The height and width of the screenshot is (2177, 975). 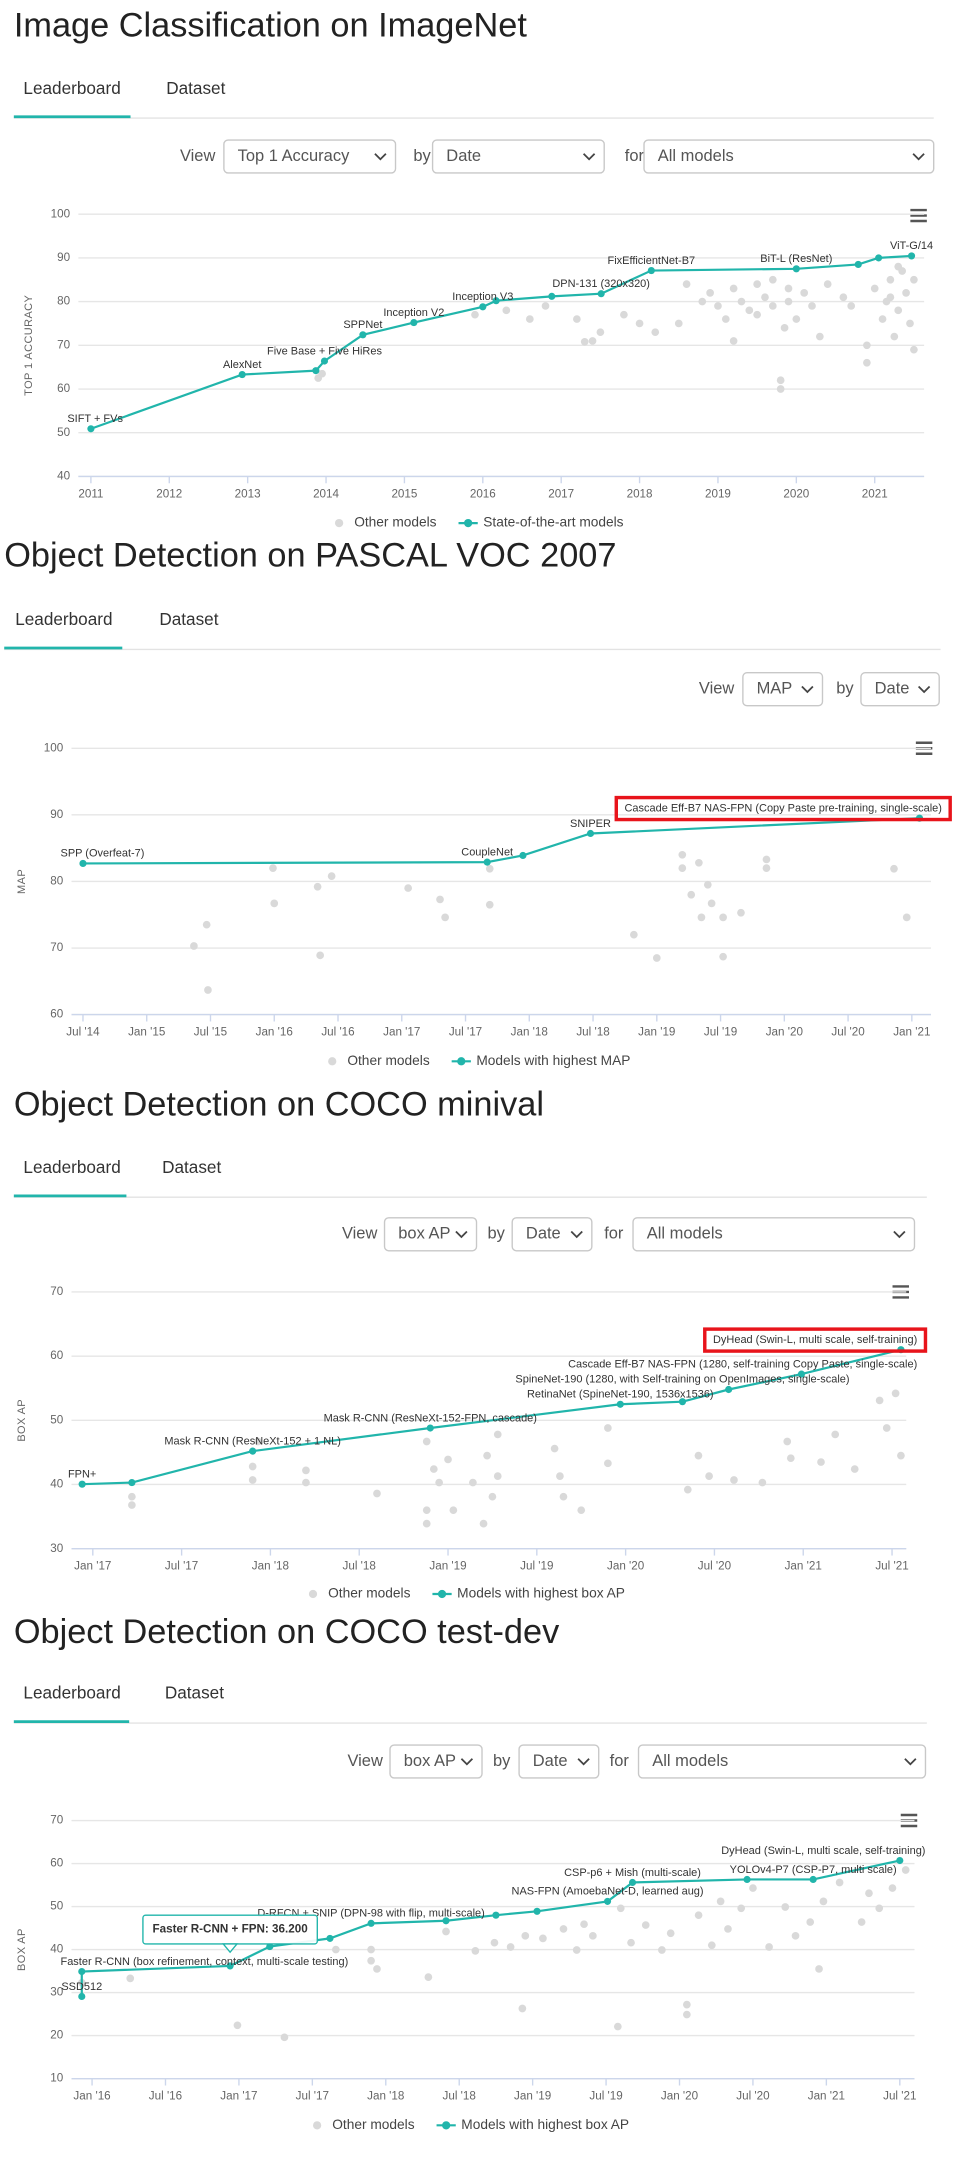 I want to click on x-tick-label: Jan '16, so click(x=274, y=1032).